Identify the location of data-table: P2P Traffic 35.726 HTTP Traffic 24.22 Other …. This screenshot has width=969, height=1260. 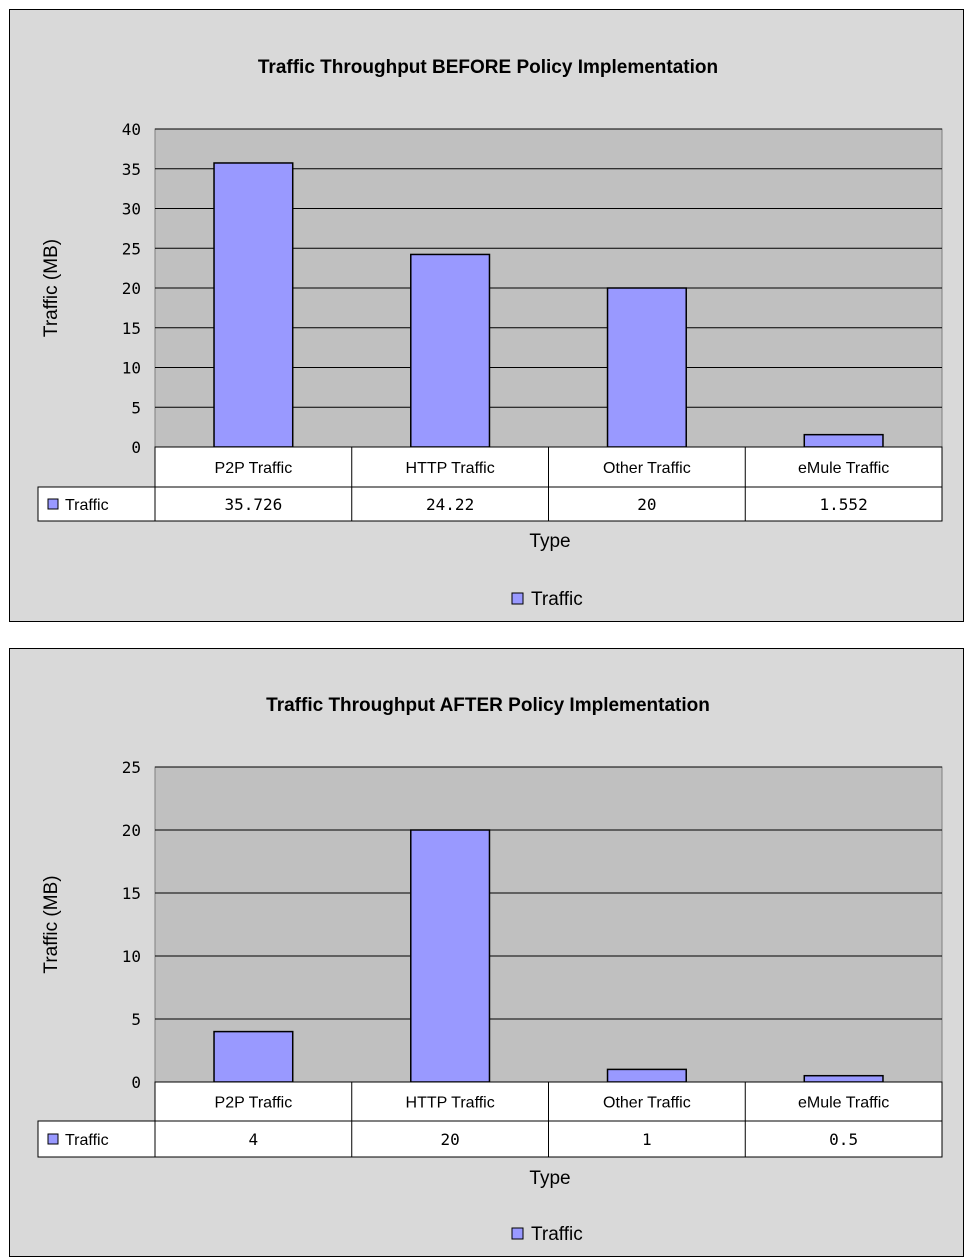
(490, 484).